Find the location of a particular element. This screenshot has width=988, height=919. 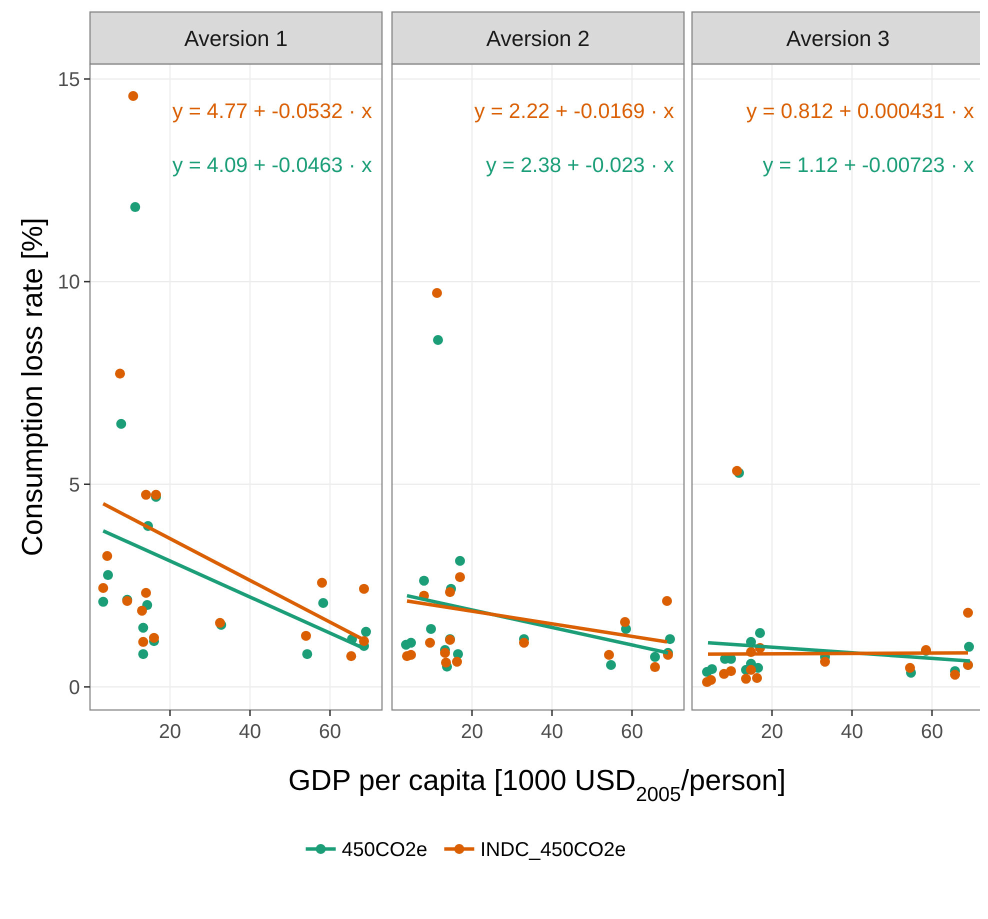

legend-label: INDC_450CO2e is located at coordinates (553, 850).